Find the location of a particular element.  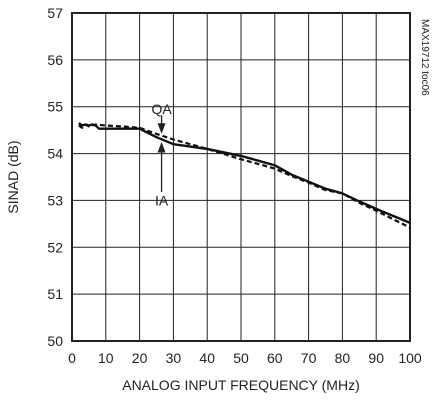

arrowhead-ia-icon is located at coordinates (161, 147).